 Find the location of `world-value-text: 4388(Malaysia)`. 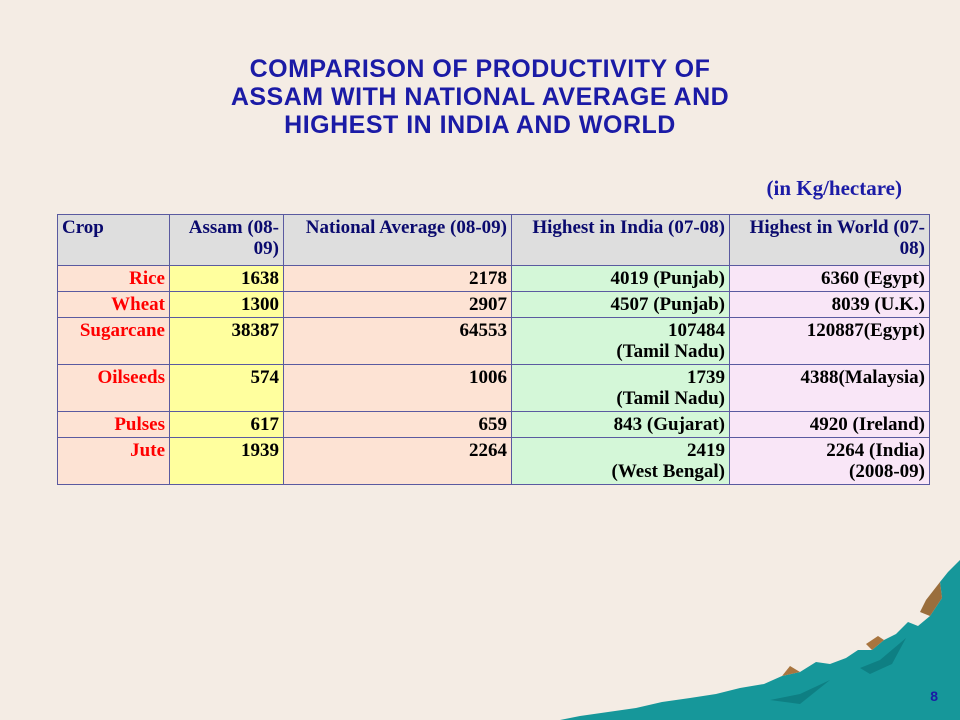

world-value-text: 4388(Malaysia) is located at coordinates (862, 377).